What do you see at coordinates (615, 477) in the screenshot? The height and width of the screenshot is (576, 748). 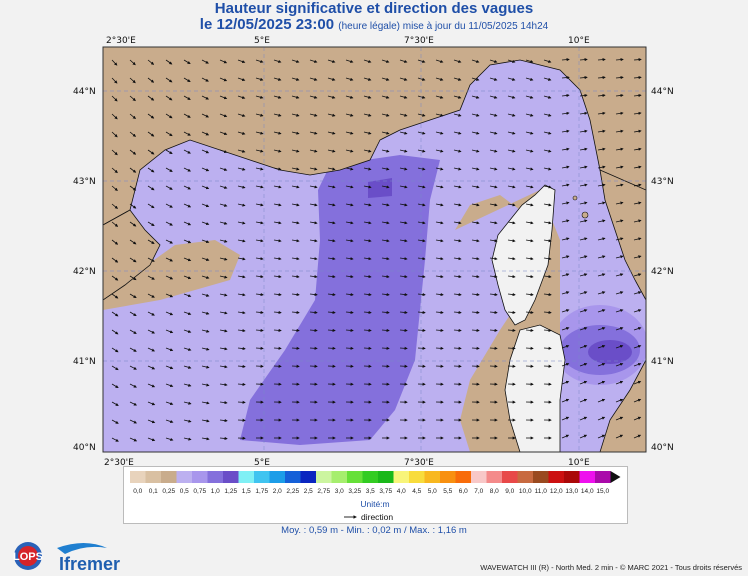 I see `legend-end-arrow` at bounding box center [615, 477].